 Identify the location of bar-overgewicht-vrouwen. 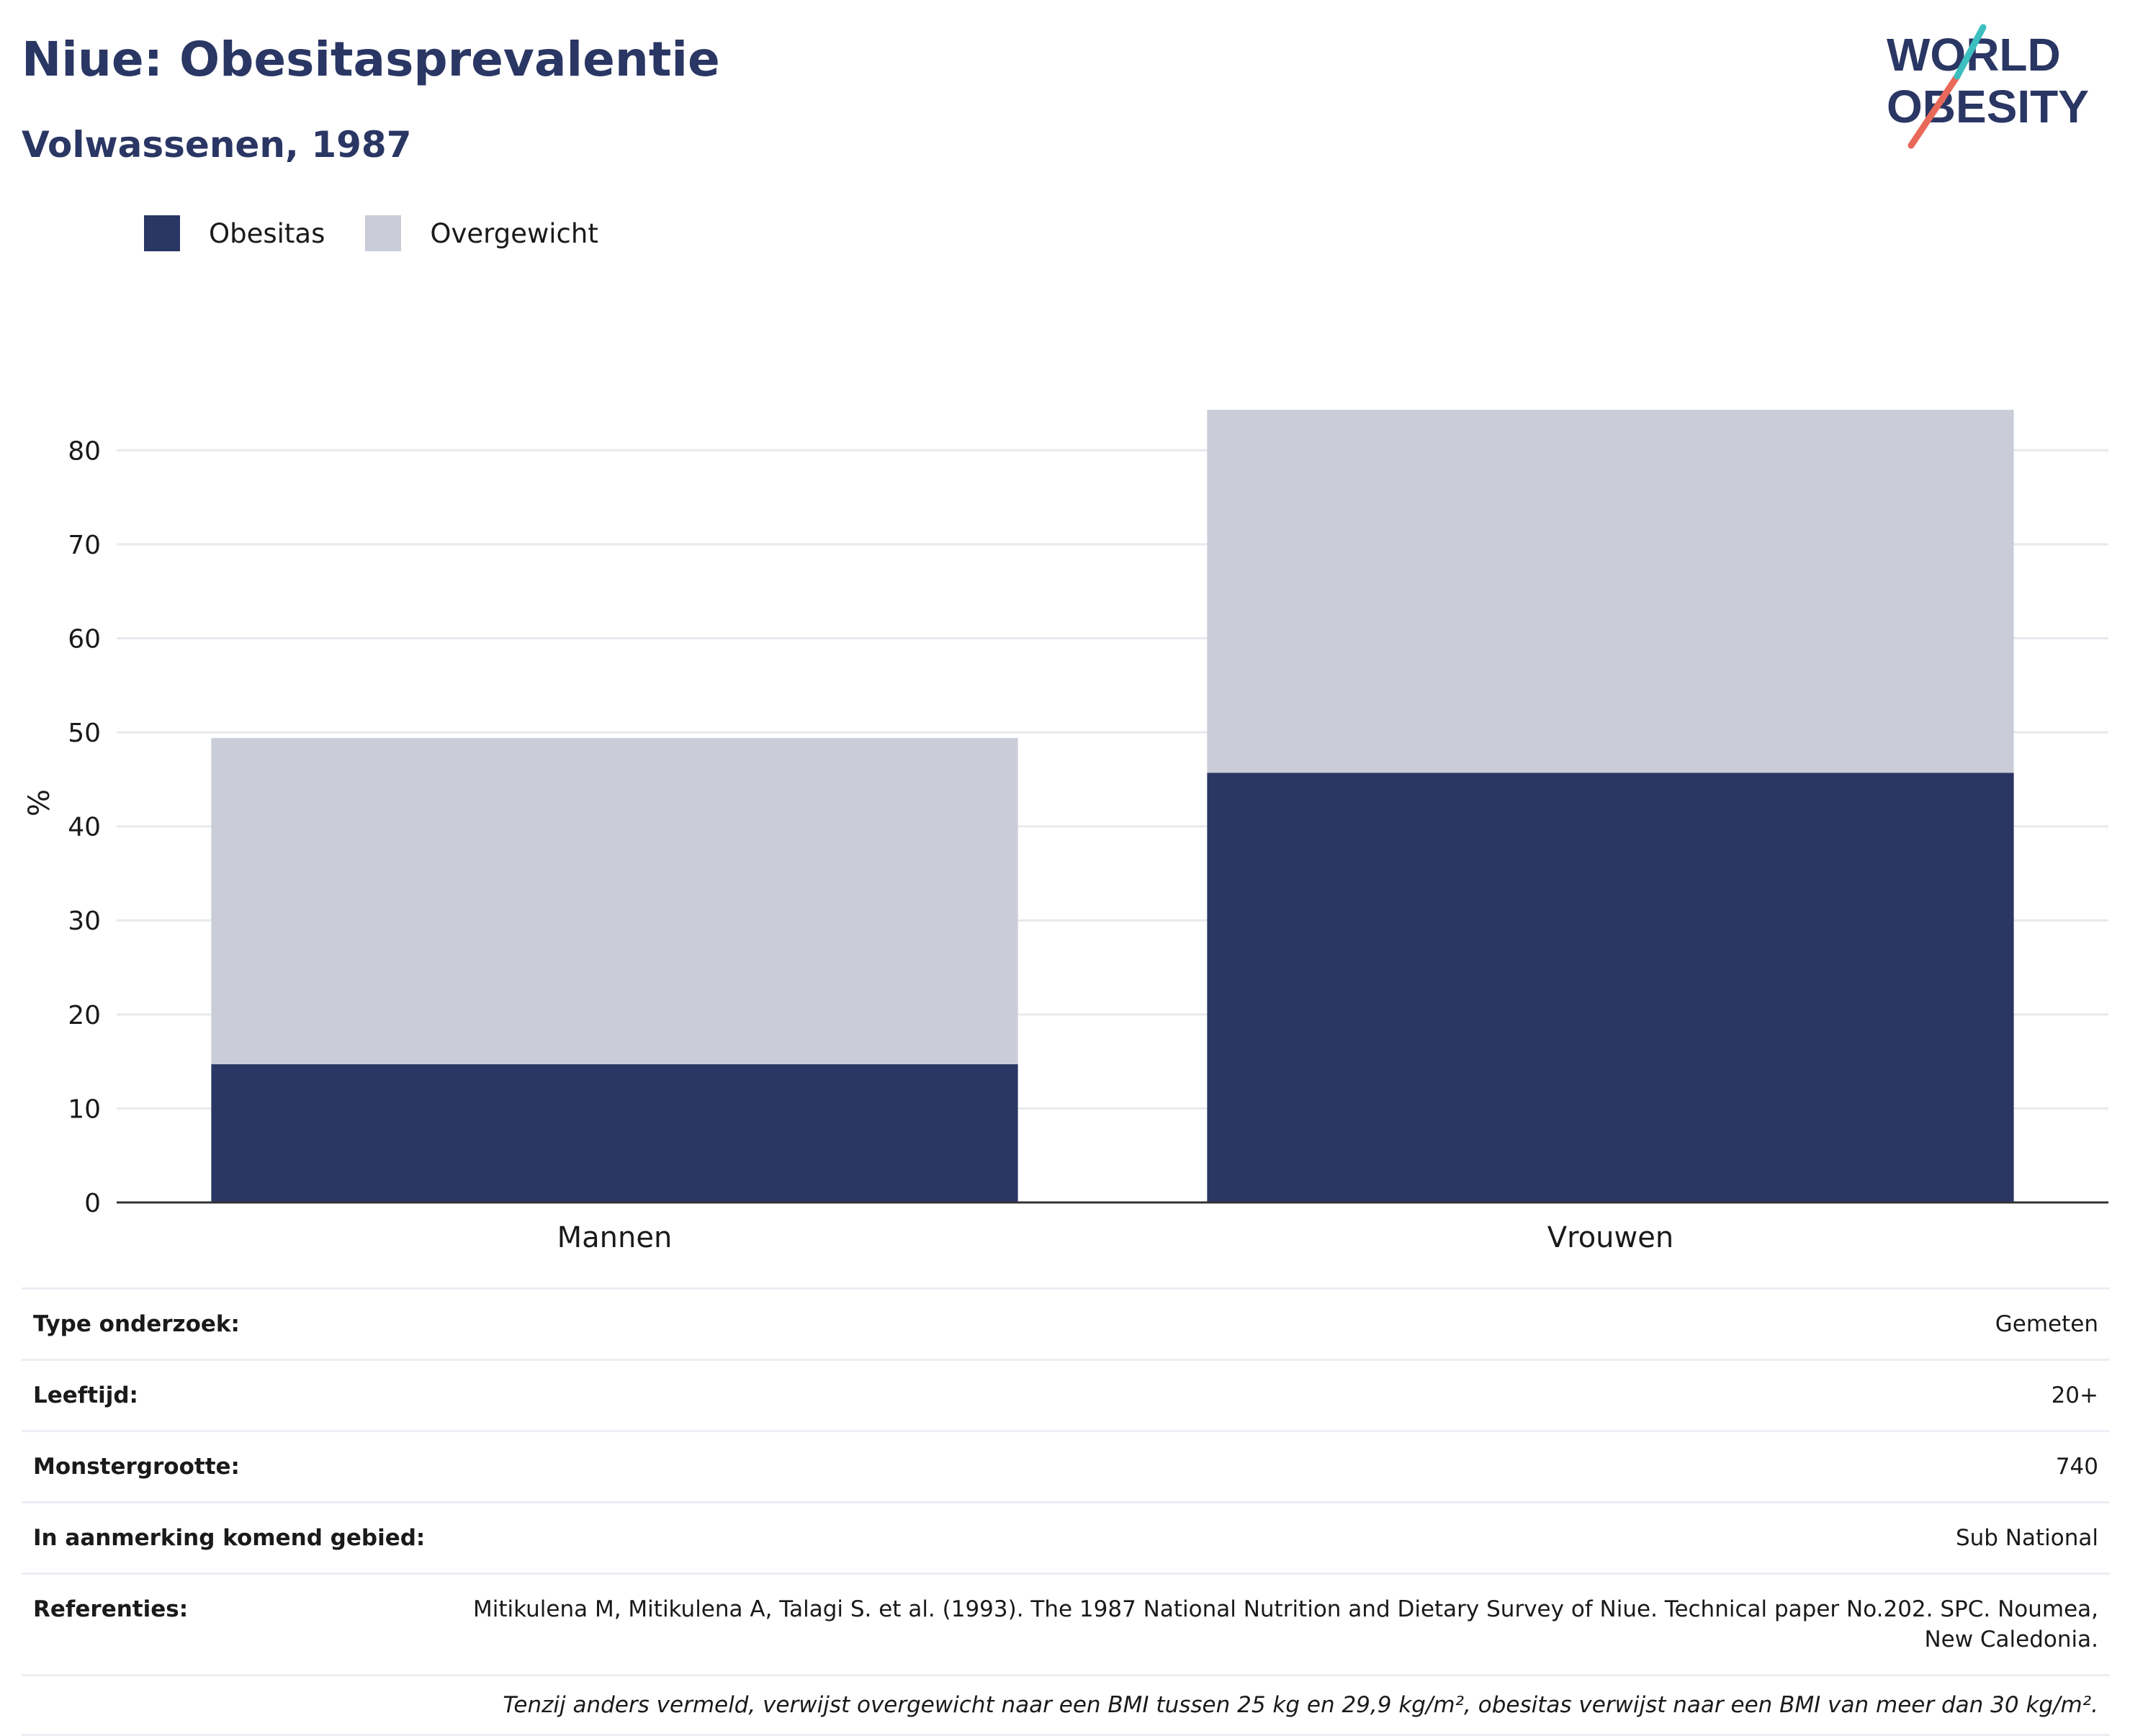
(1610, 592).